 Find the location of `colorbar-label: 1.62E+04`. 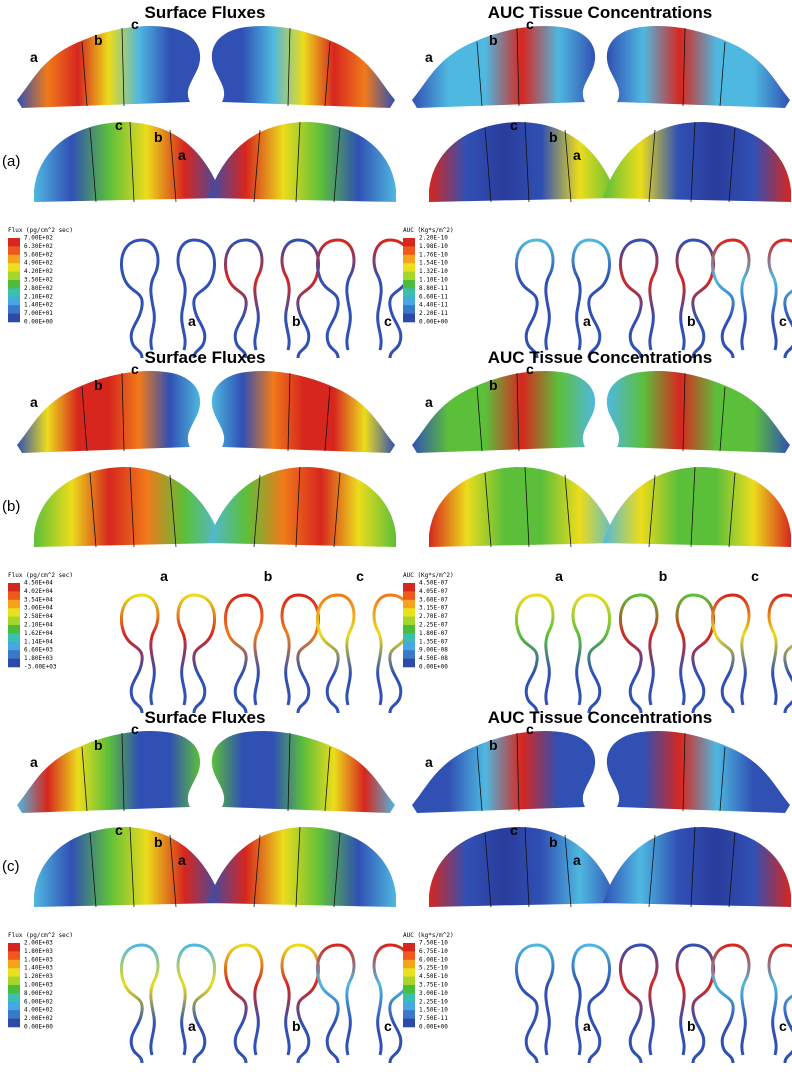

colorbar-label: 1.62E+04 is located at coordinates (38, 633).